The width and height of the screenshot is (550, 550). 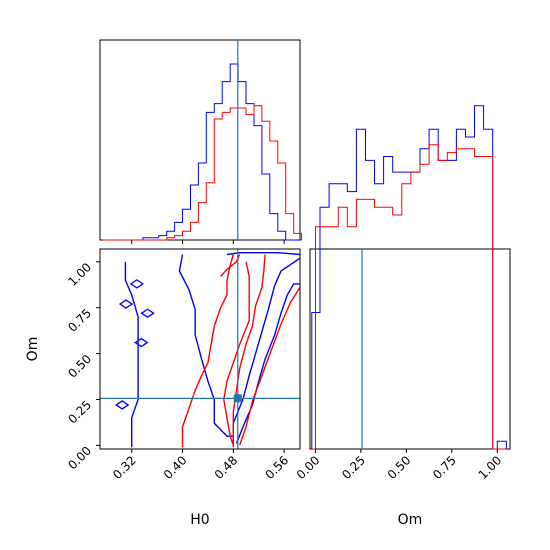 I want to click on om-x-axis-label: Om, so click(x=410, y=520).